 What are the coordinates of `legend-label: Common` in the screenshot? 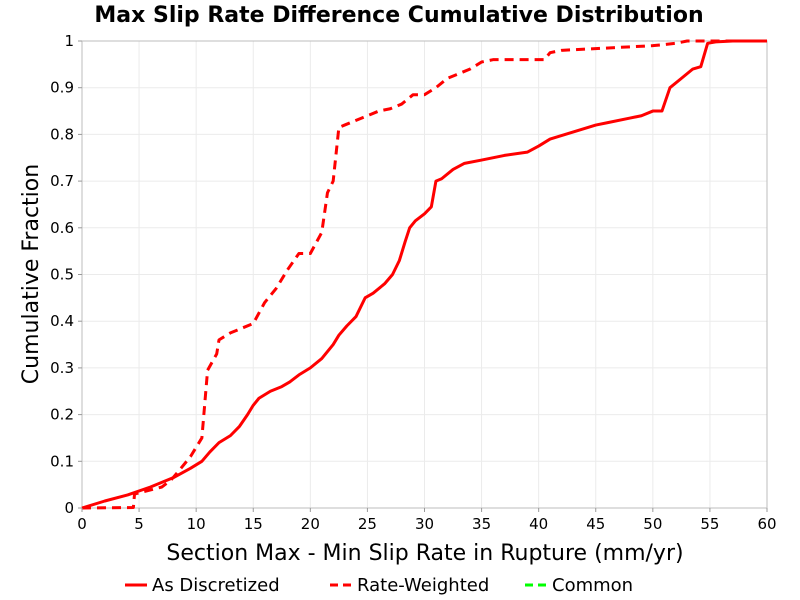 It's located at (592, 585).